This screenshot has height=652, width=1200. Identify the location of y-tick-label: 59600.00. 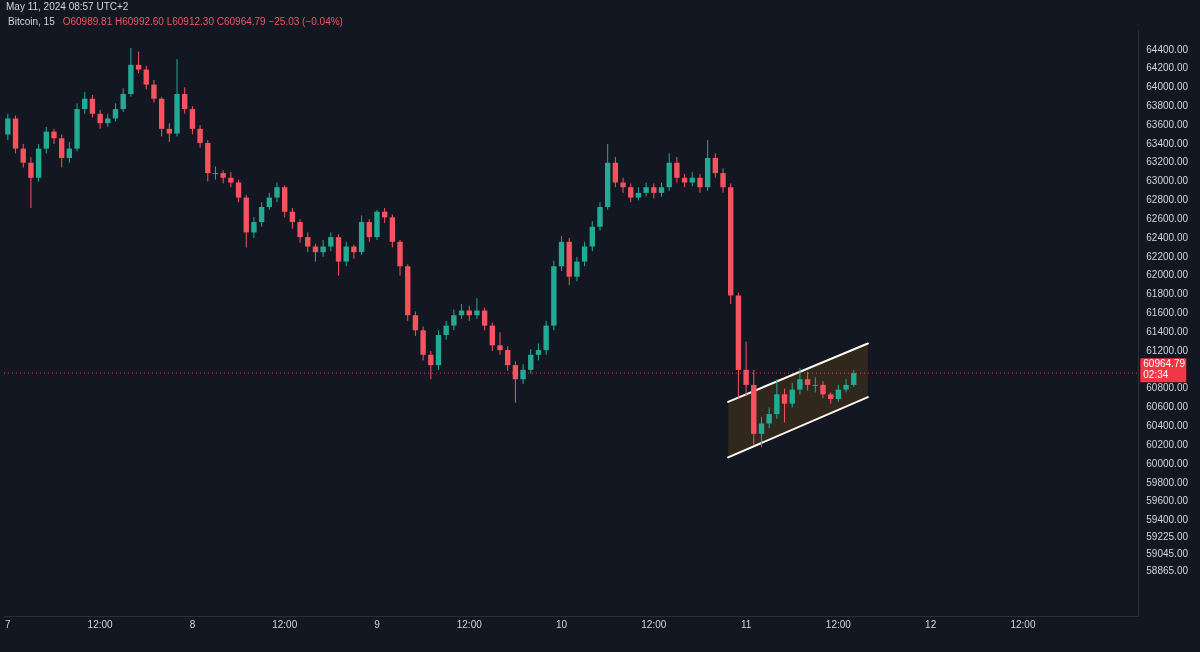
(1167, 501).